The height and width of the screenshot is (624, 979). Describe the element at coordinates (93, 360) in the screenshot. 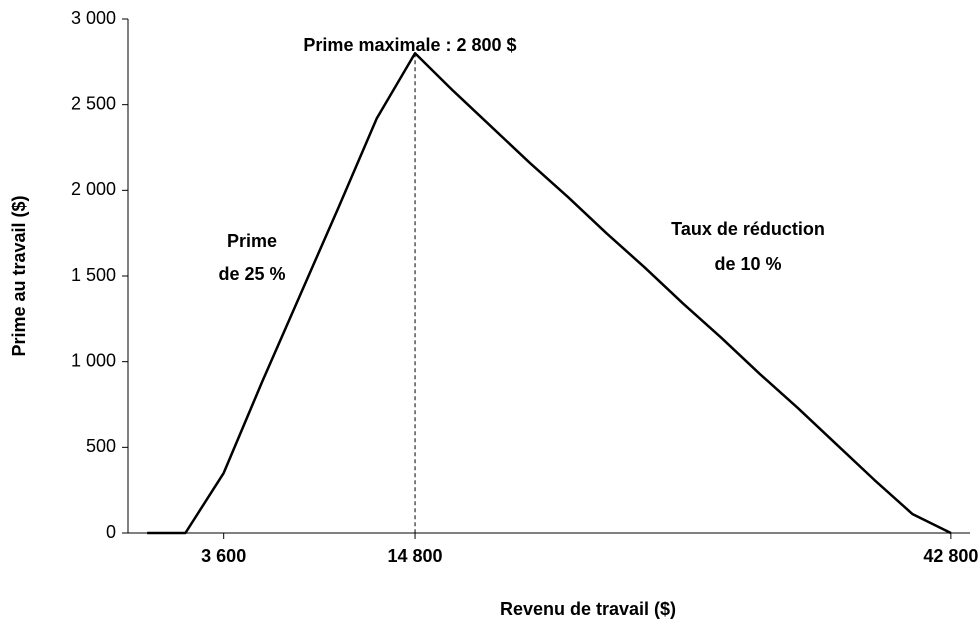

I see `y-tick-label: 1 000` at that location.